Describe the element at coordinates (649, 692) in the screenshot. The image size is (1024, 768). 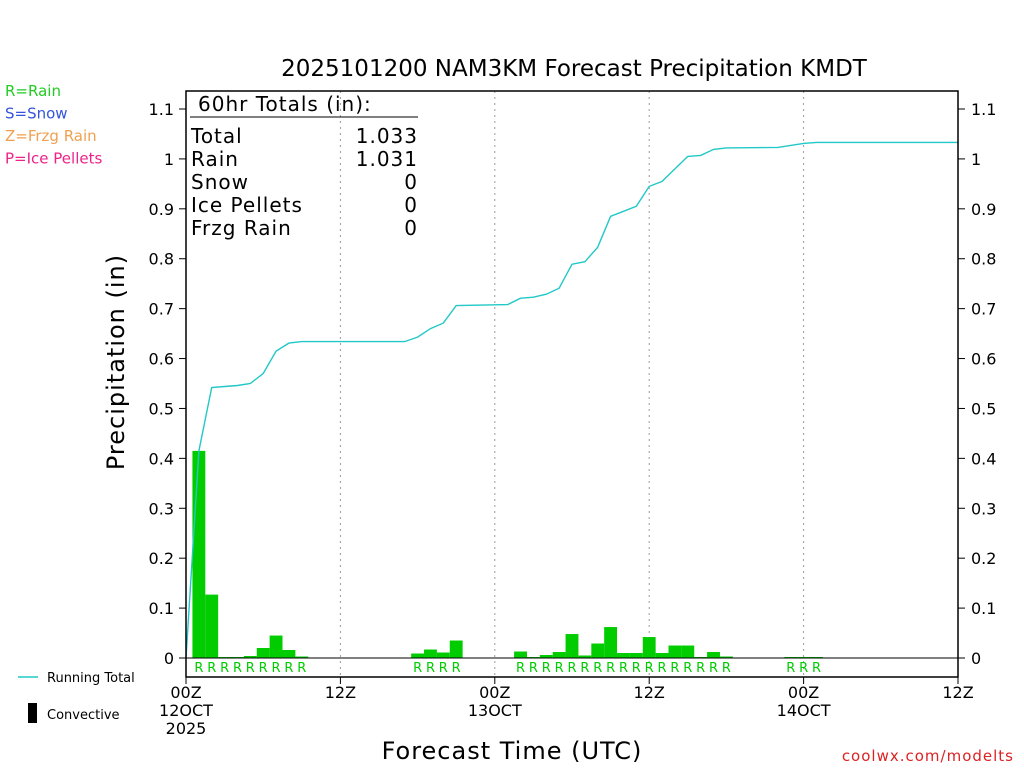
I see `xtick-label-3-0: 12Z` at that location.